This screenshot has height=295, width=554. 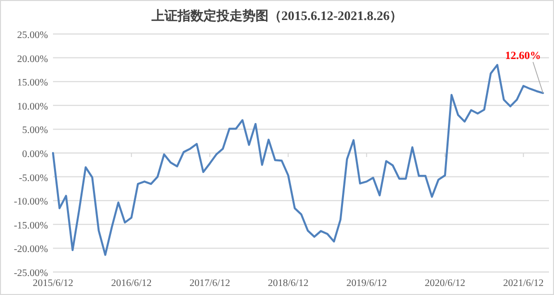 I want to click on x-tick-label: 2015/6/12, so click(x=53, y=283).